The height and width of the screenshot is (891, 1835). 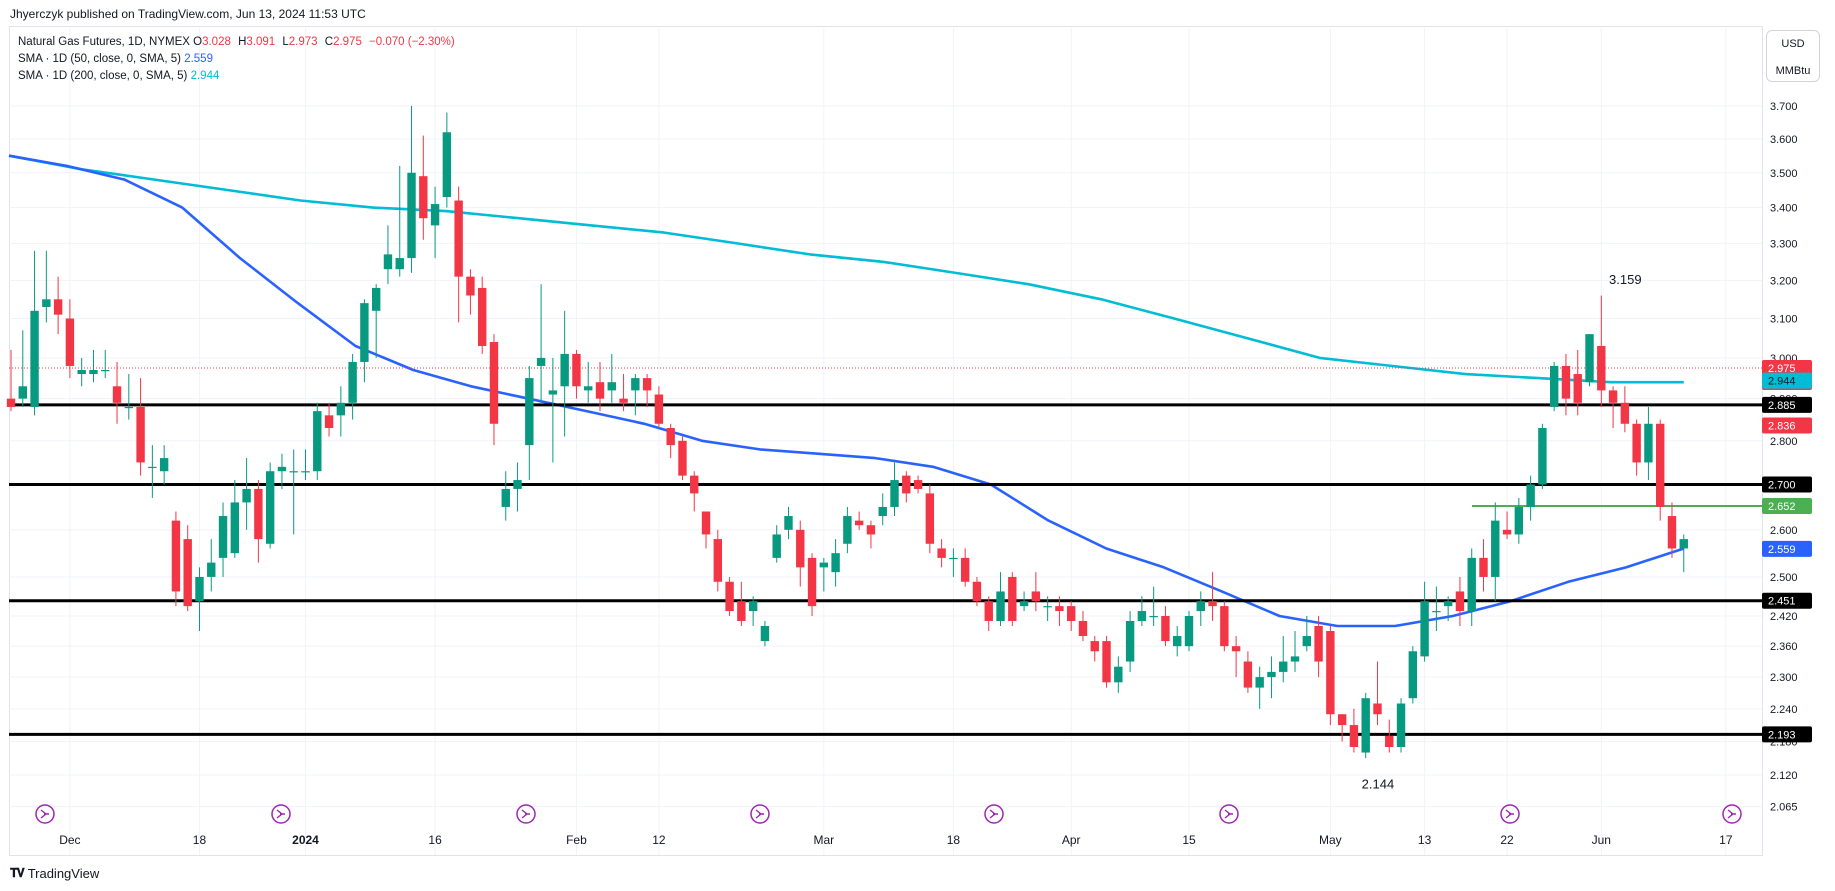 I want to click on y-tick-label: 3.400, so click(x=1784, y=209).